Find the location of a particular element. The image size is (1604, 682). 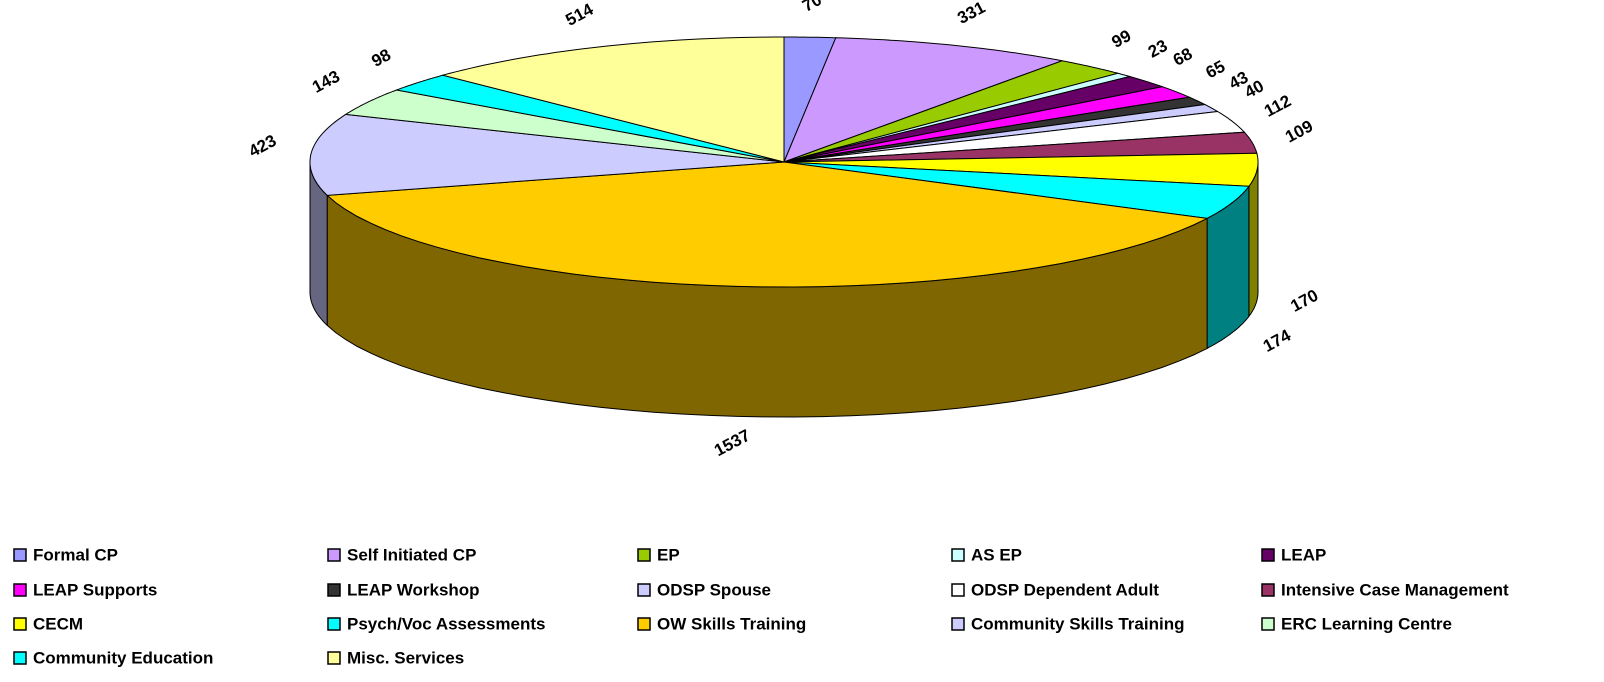

data-label: 68 is located at coordinates (1183, 57).